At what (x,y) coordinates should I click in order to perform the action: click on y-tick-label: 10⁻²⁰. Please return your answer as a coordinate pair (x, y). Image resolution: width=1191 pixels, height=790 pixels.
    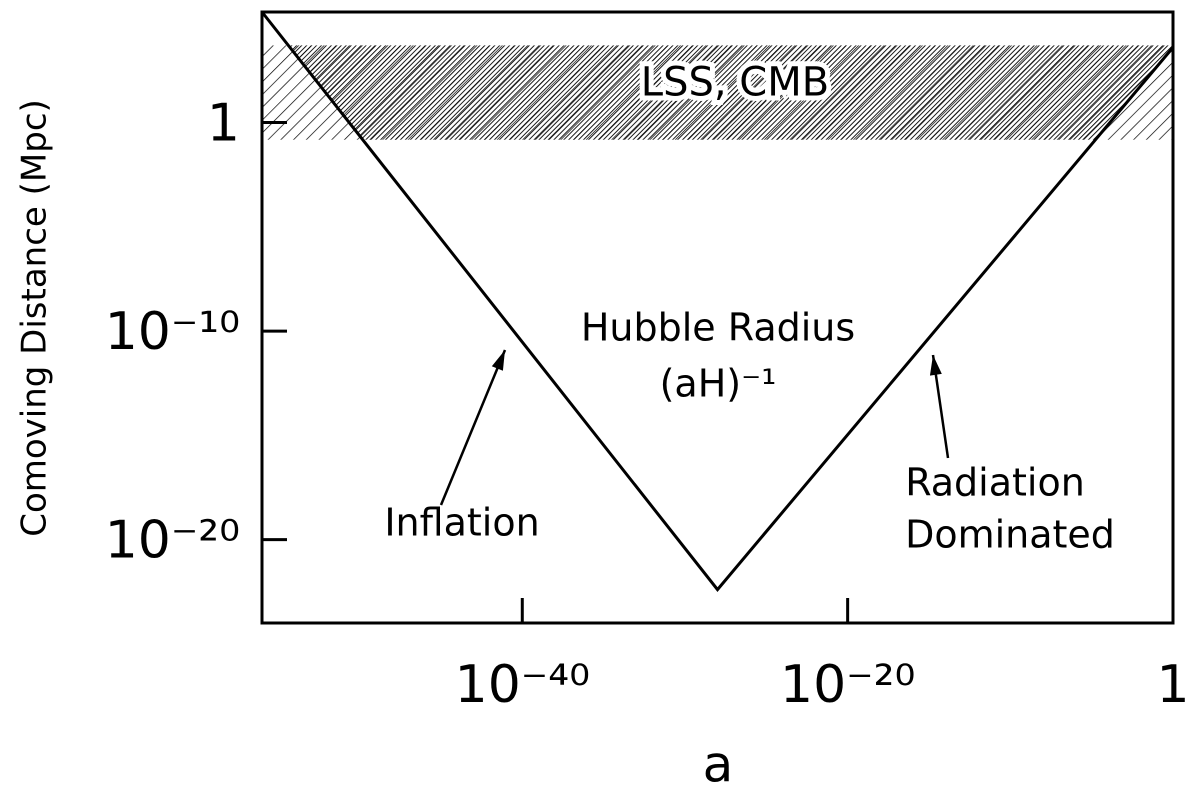
    Looking at the image, I should click on (172, 541).